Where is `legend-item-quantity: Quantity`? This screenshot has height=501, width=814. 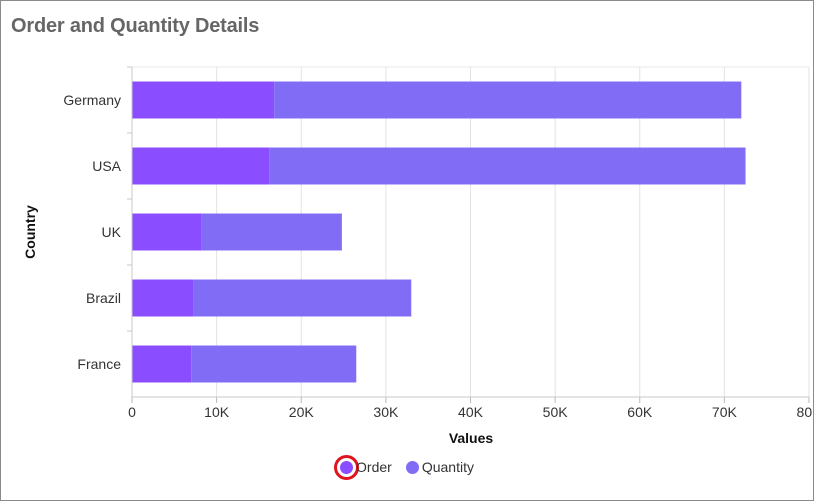
legend-item-quantity: Quantity is located at coordinates (439, 467).